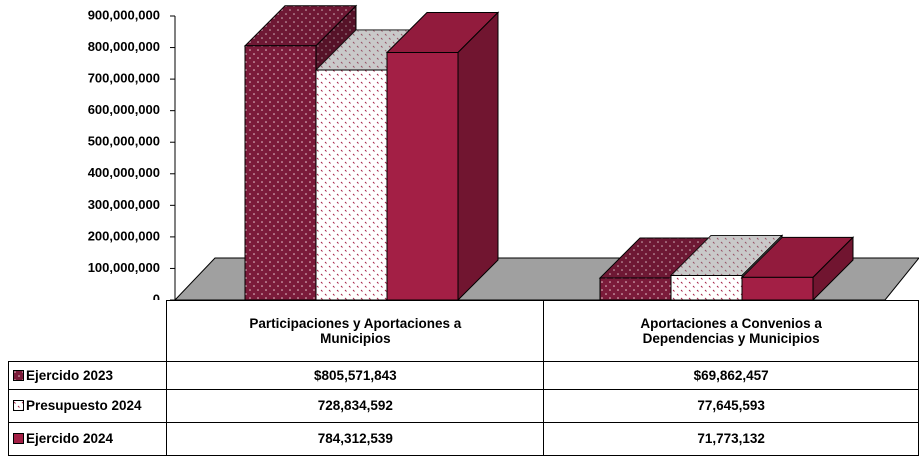 The width and height of the screenshot is (919, 460). What do you see at coordinates (70, 375) in the screenshot?
I see `legend-label: Ejercido 2023` at bounding box center [70, 375].